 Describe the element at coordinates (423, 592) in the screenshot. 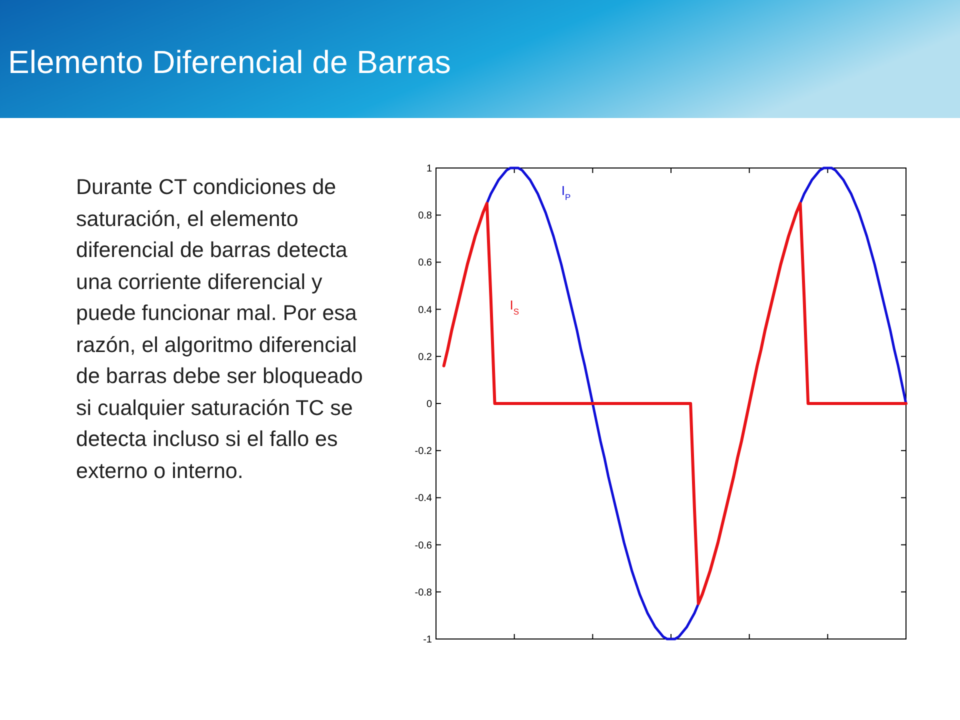

I see `y-tick-label: -0.8` at that location.